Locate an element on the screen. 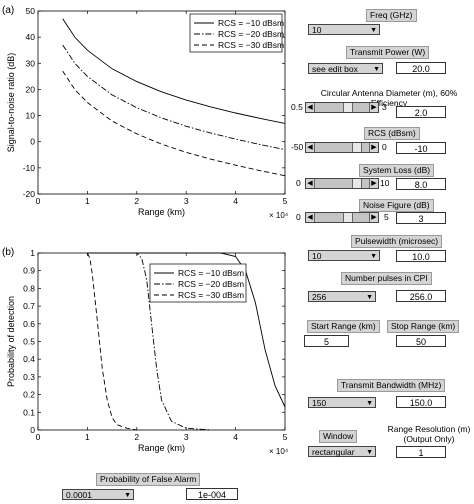 The height and width of the screenshot is (504, 474). y-tick-label: 0.2 is located at coordinates (29, 395).